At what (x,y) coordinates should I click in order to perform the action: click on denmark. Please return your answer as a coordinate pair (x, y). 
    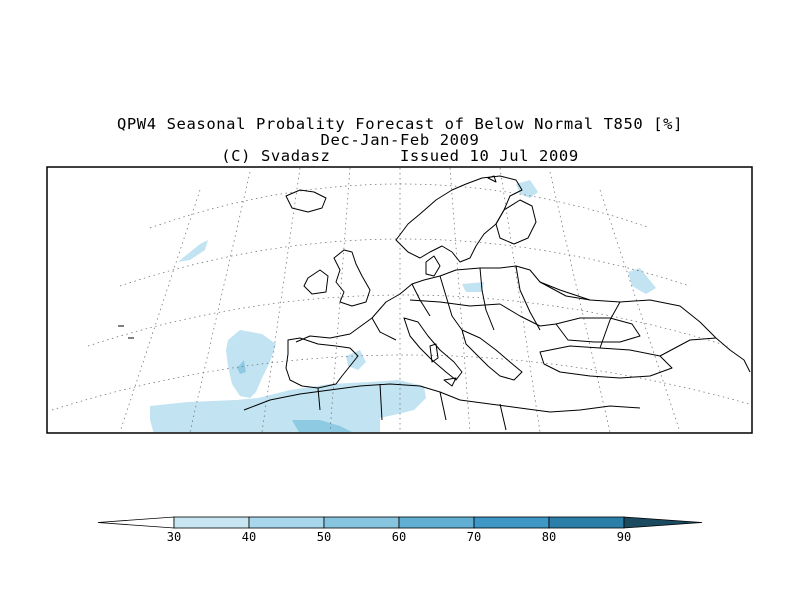
    Looking at the image, I should click on (433, 266).